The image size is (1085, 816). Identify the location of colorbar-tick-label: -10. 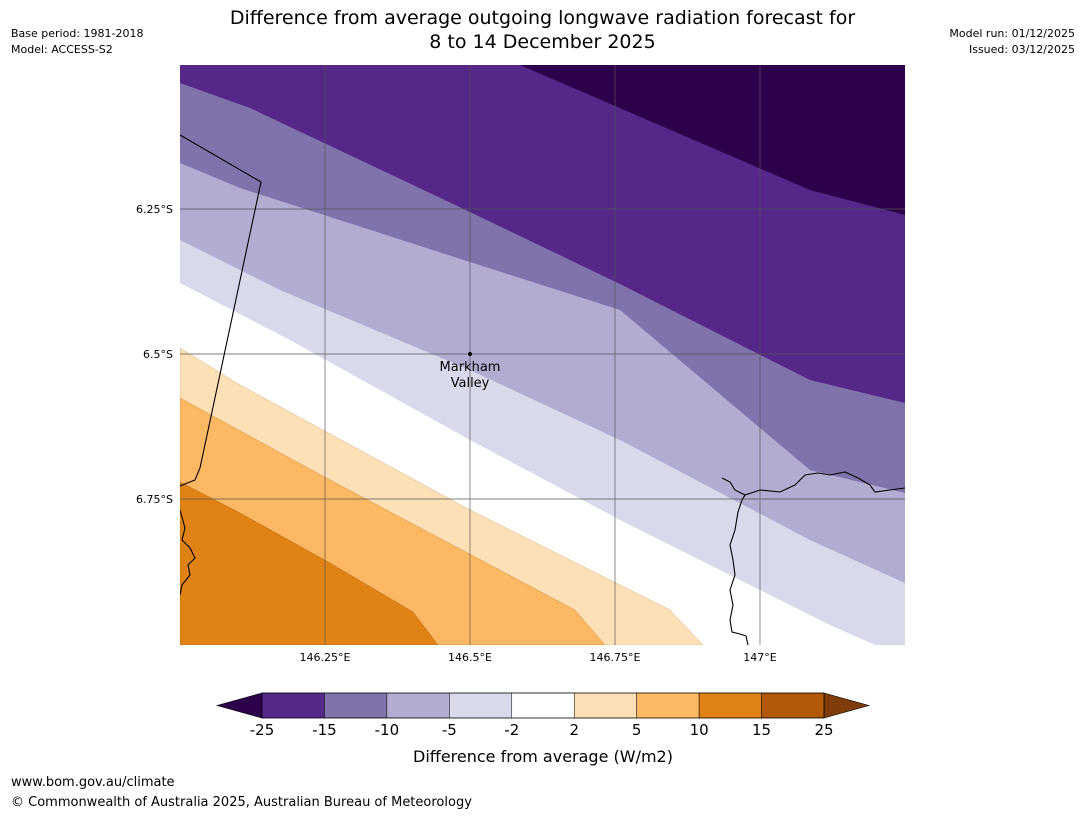
(387, 730).